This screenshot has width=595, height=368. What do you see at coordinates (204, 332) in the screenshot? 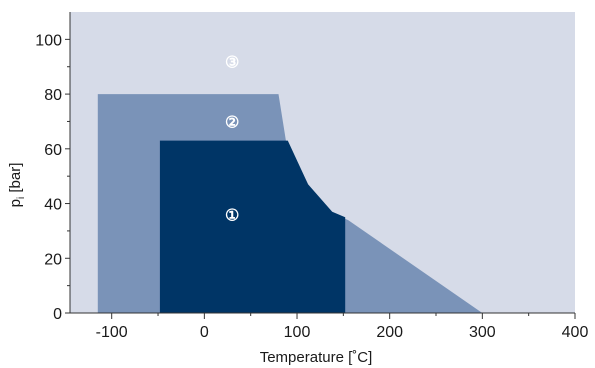
I see `x-tick-label: 0` at bounding box center [204, 332].